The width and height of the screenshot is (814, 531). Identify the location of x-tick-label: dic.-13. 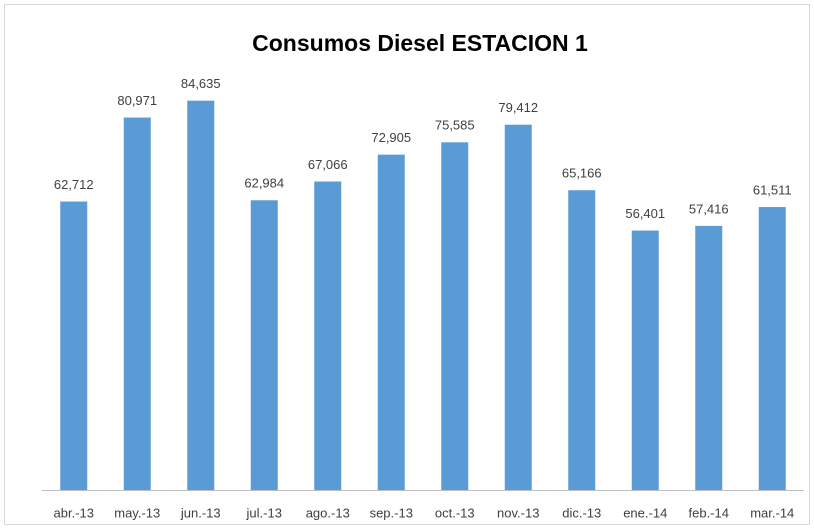
(581, 512).